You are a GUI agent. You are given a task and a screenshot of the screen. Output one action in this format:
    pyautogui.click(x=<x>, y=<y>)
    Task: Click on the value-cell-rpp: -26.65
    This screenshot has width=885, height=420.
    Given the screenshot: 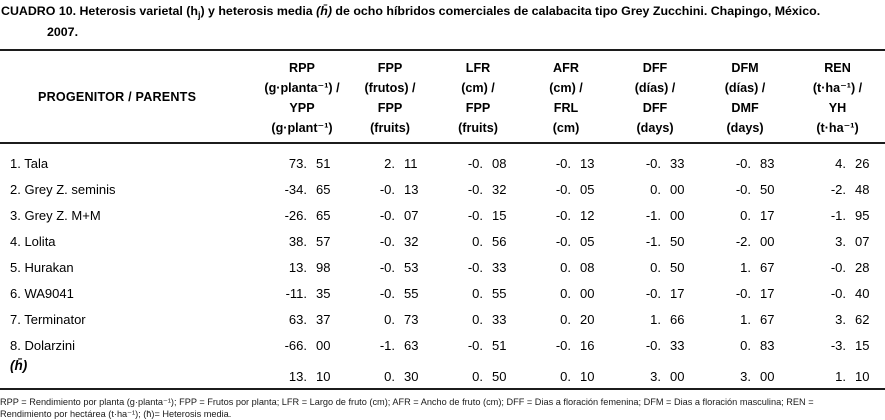 What is the action you would take?
    pyautogui.click(x=302, y=215)
    